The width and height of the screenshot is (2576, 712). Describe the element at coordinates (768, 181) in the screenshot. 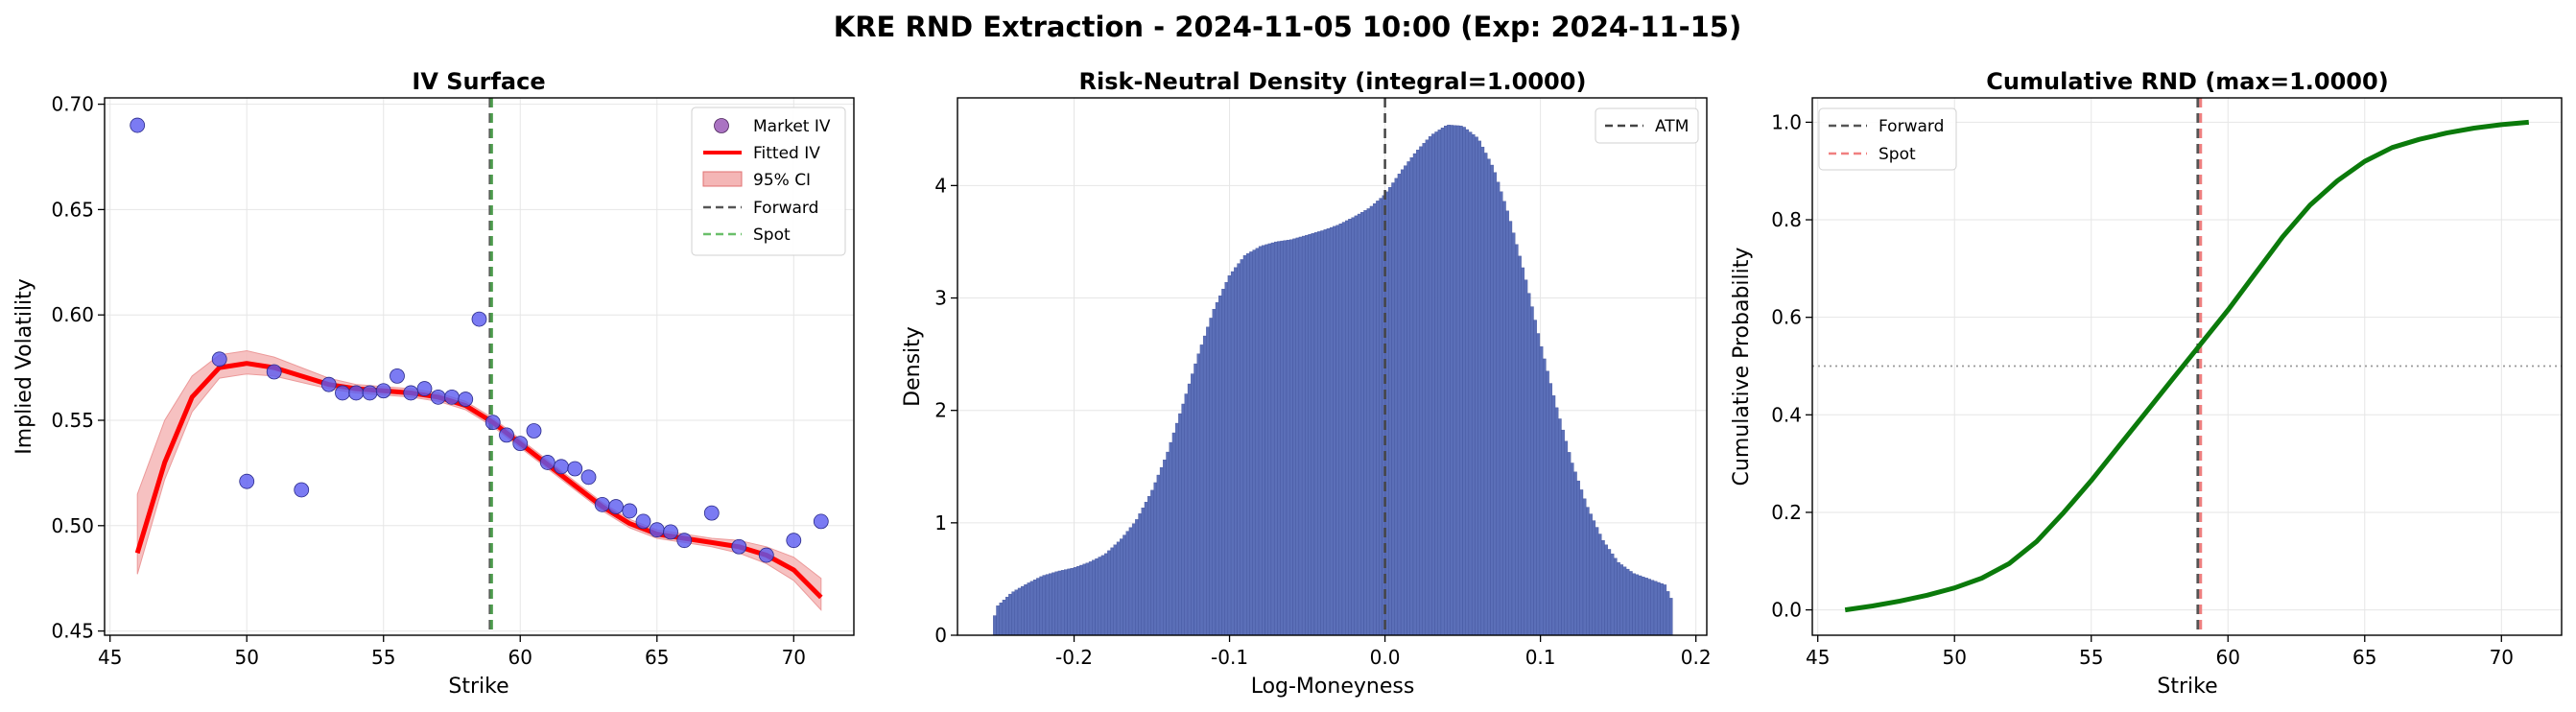

I see `iv-surface-legend: Market IV Fitted IV 95% CI Forward Spot` at that location.